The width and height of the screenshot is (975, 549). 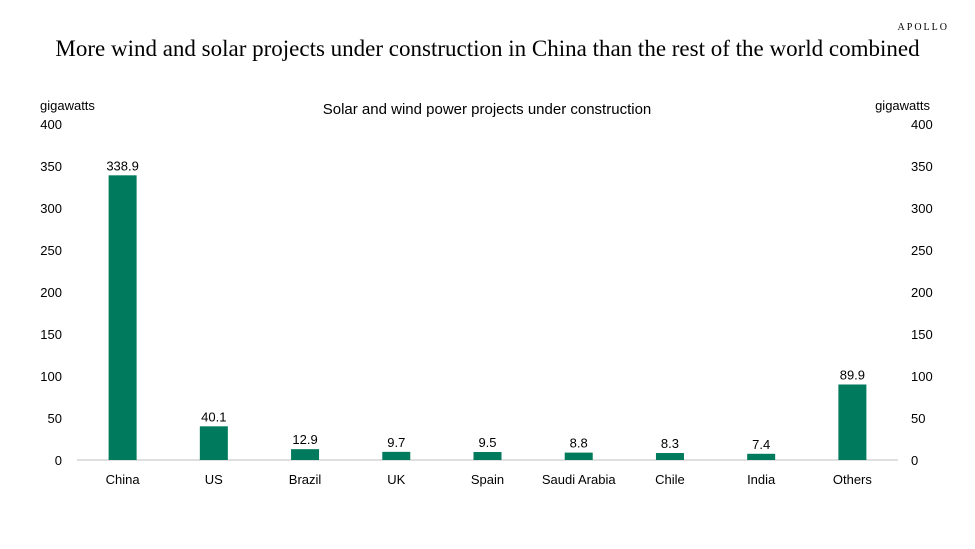 I want to click on left-axis: 0 50 100 150 200 250 300 350 400, so click(x=51, y=292).